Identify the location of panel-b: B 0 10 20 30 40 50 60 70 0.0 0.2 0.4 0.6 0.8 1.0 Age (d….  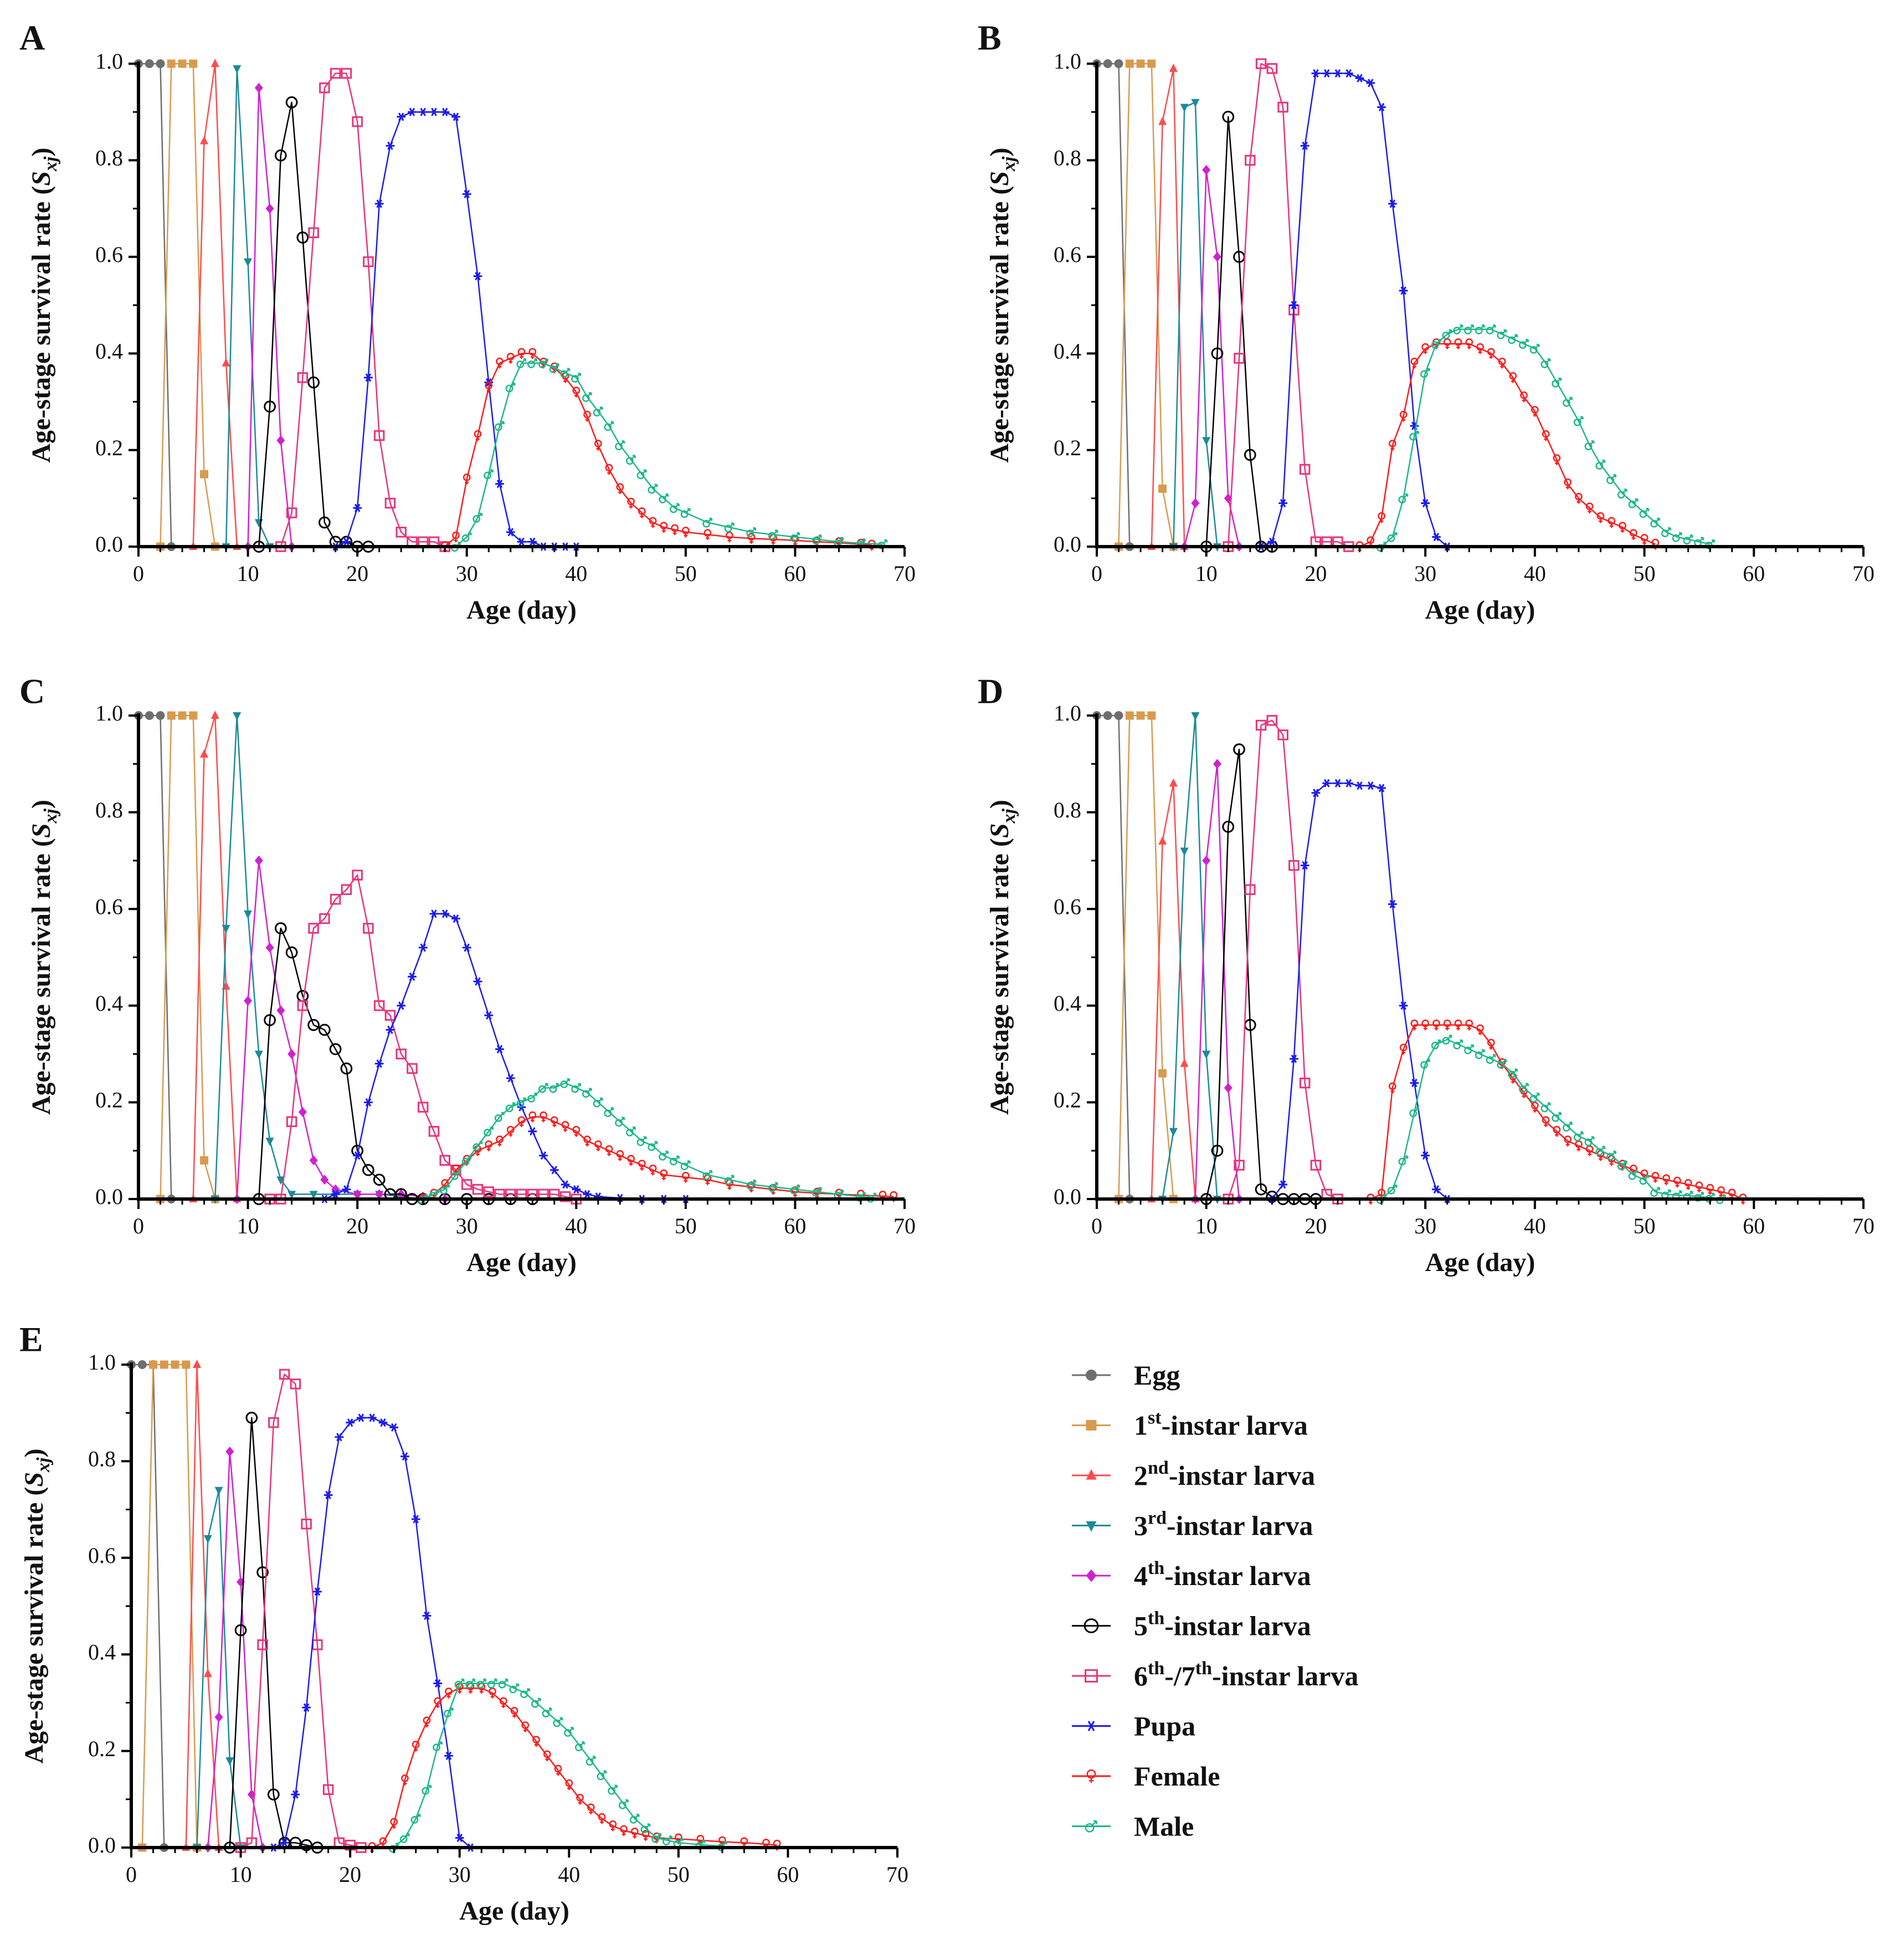
(1426, 321).